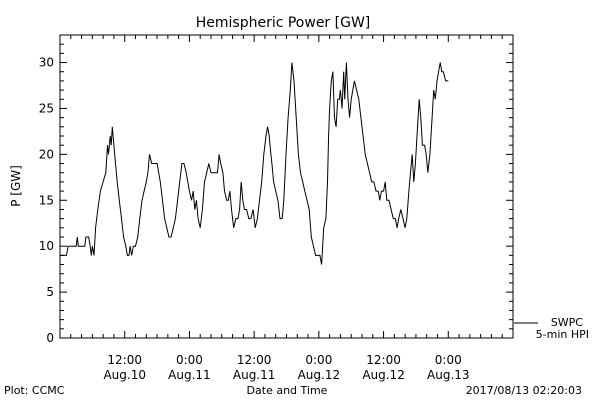  Describe the element at coordinates (16, 186) in the screenshot. I see `y-axis-label: P [GW]` at that location.